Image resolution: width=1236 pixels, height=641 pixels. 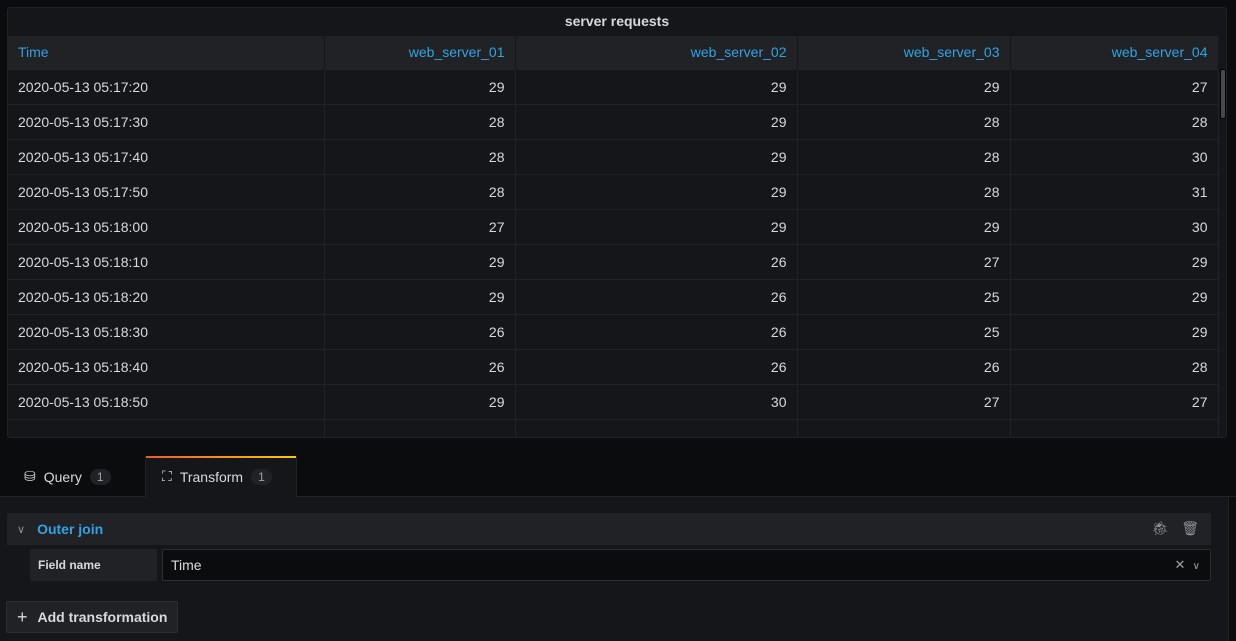 What do you see at coordinates (22, 616) in the screenshot?
I see `plus-icon: +` at bounding box center [22, 616].